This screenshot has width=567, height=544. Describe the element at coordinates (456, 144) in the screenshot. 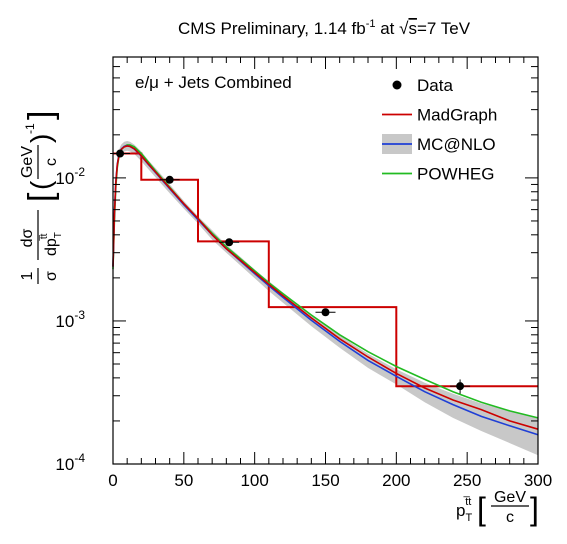

I see `legend-label: MC@NLO` at that location.